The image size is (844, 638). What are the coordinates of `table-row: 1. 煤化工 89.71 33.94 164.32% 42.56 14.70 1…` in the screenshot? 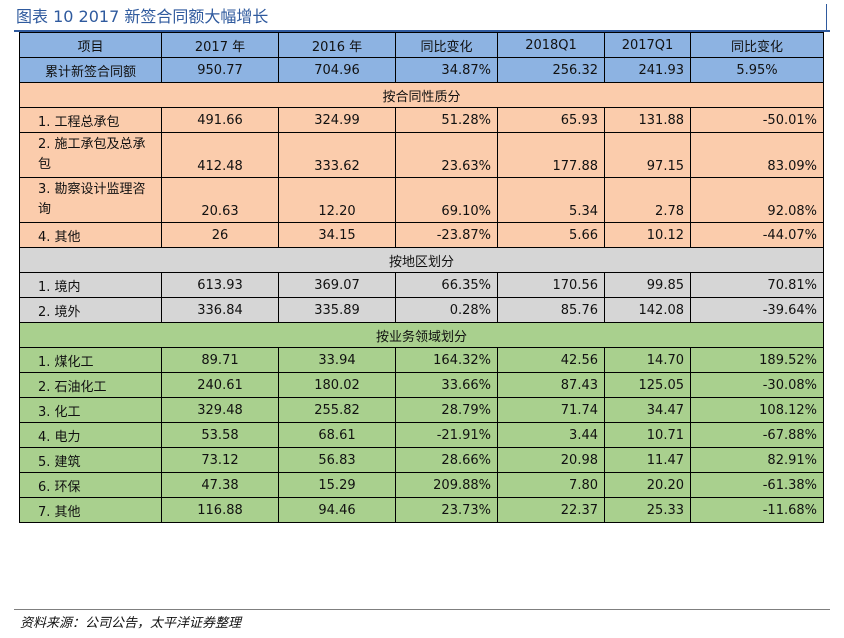 It's located at (421, 360).